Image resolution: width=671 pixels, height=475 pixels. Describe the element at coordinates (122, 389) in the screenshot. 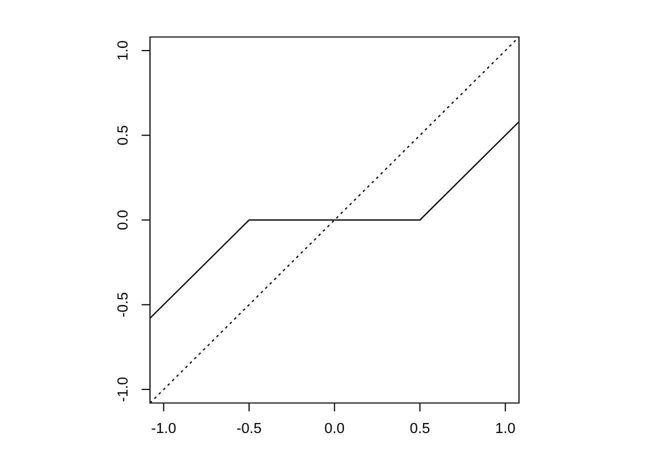

I see `y-tick-label: -1.0` at that location.